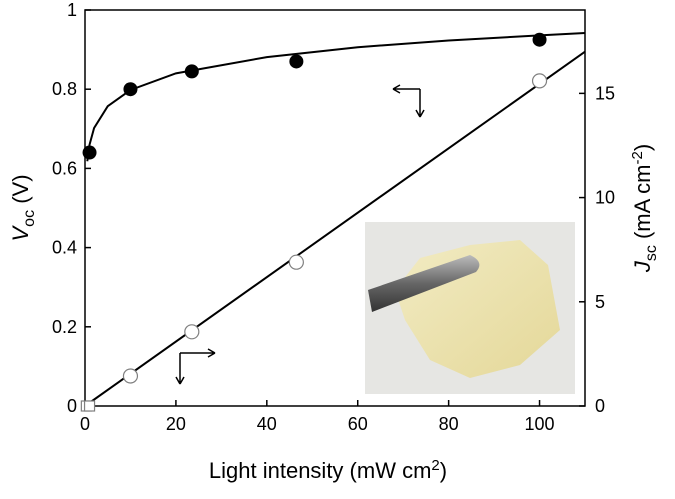  I want to click on x-tick-label: 60, so click(358, 424).